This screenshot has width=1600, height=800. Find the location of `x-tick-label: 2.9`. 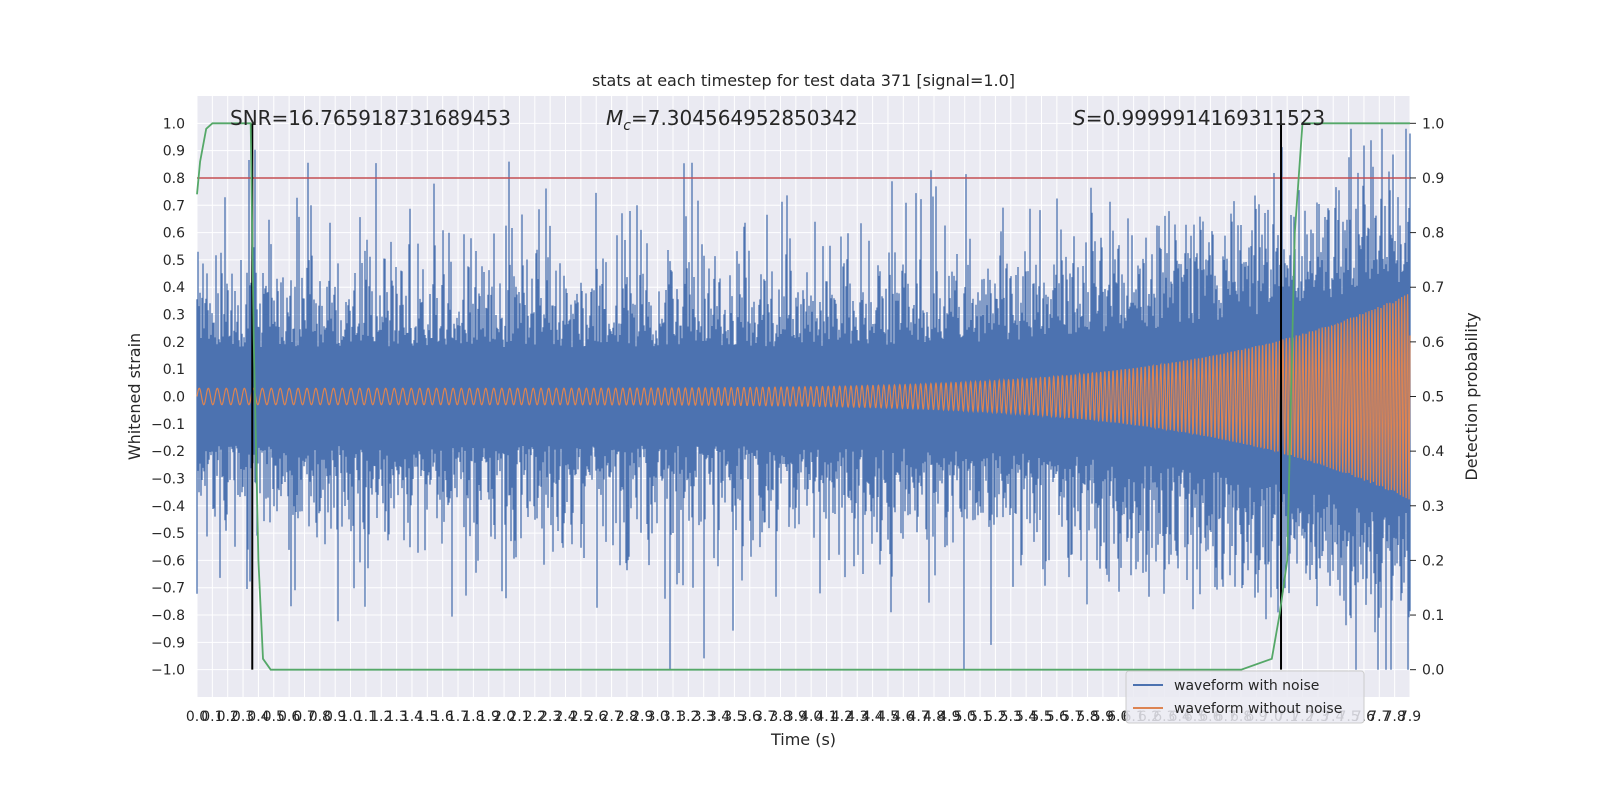

x-tick-label: 2.9 is located at coordinates (642, 717).